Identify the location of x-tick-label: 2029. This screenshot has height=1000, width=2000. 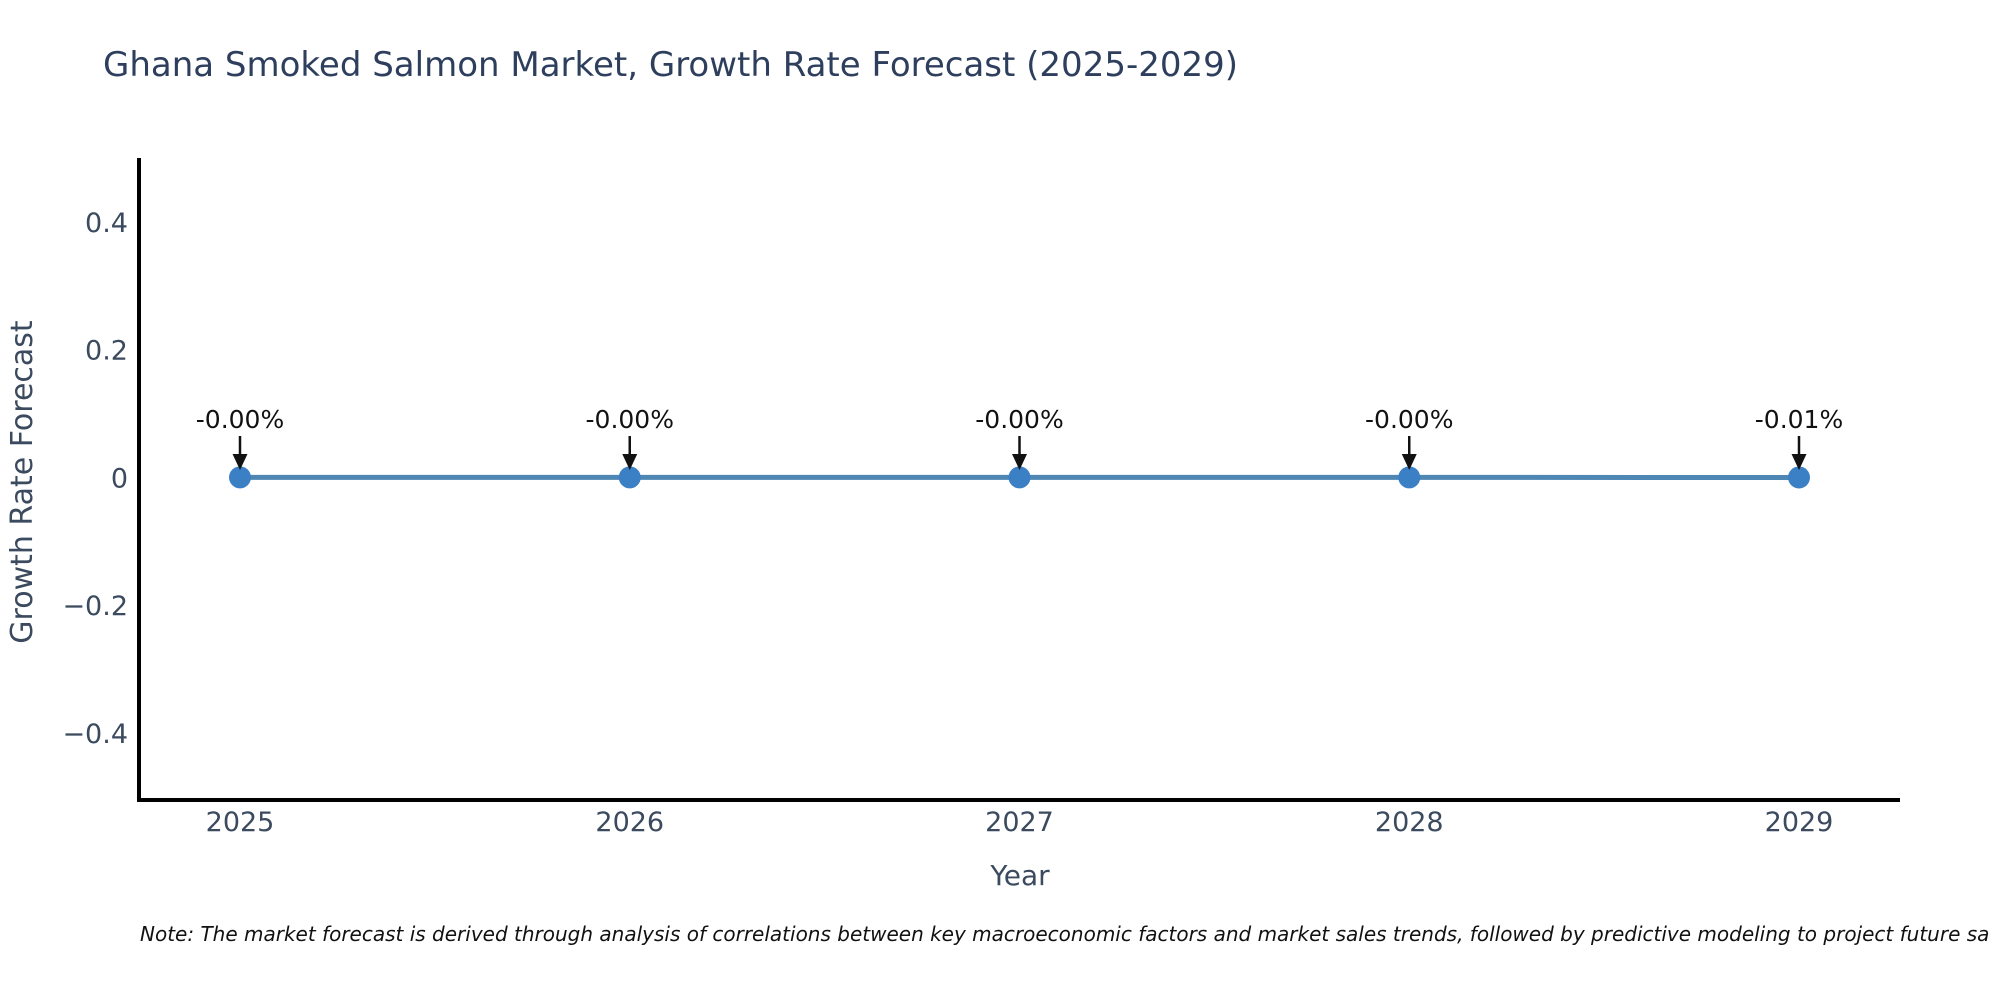
(1799, 822).